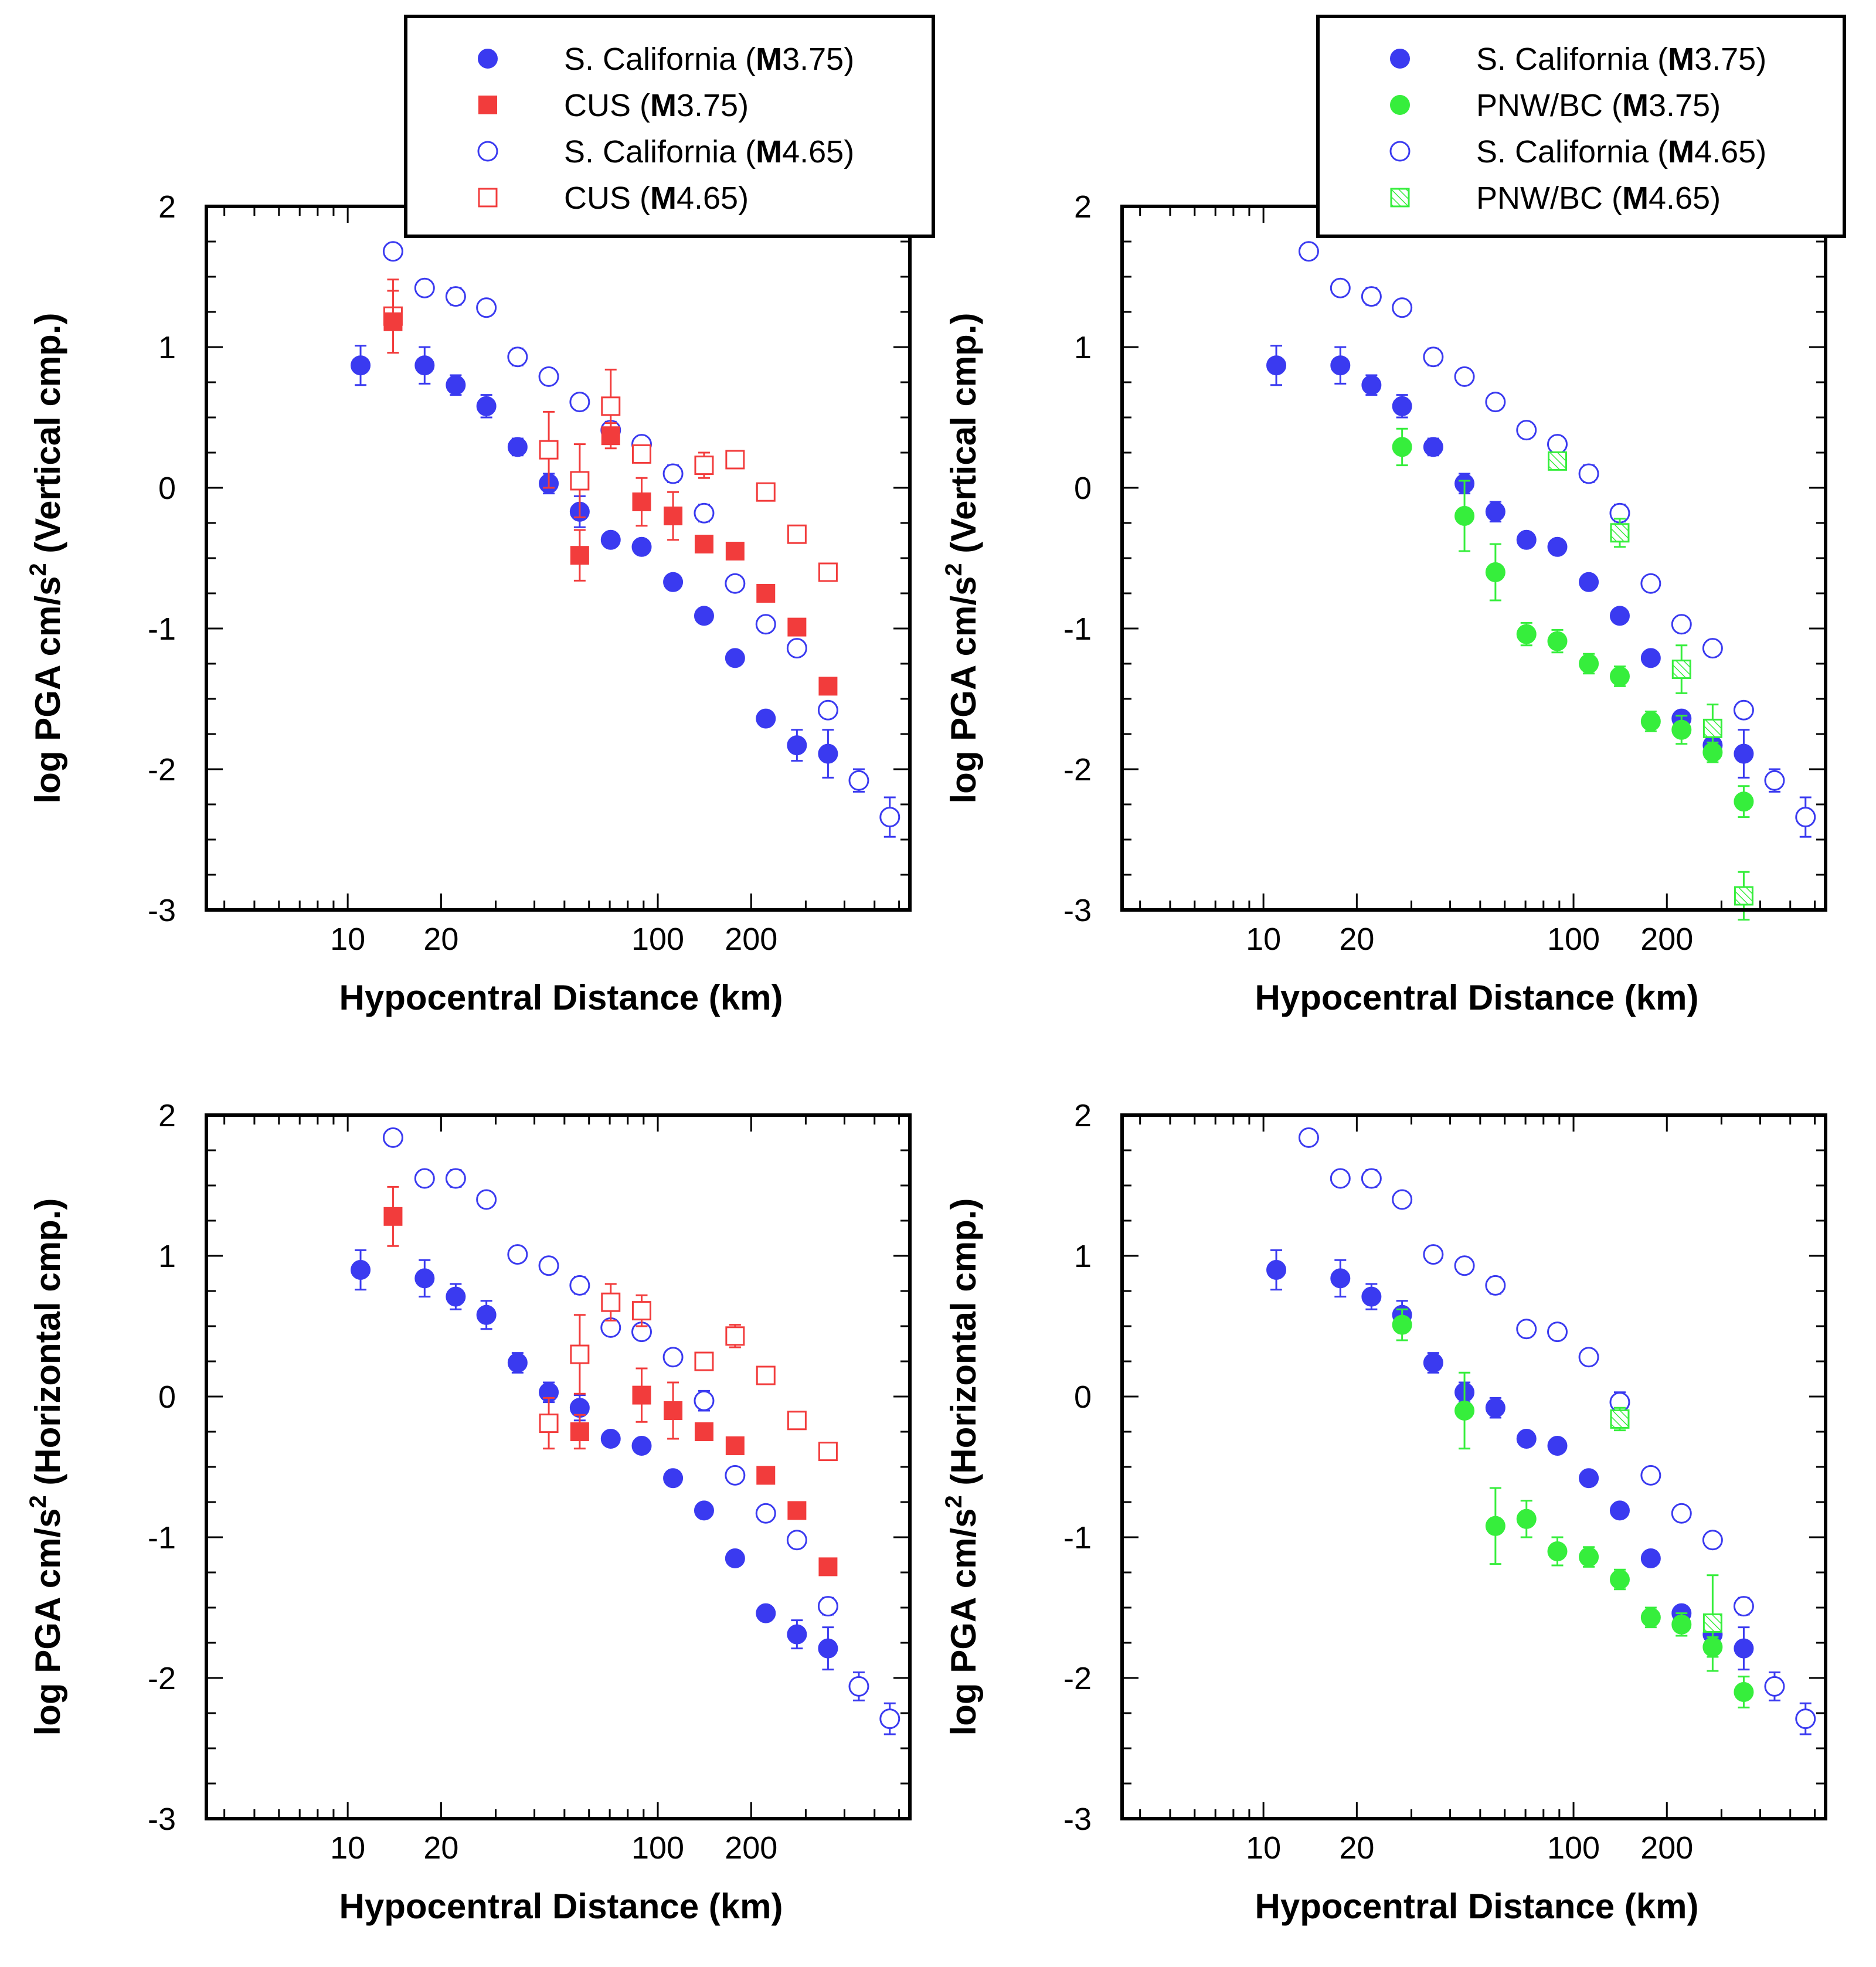  I want to click on x-tick-label: 20, so click(1356, 940).